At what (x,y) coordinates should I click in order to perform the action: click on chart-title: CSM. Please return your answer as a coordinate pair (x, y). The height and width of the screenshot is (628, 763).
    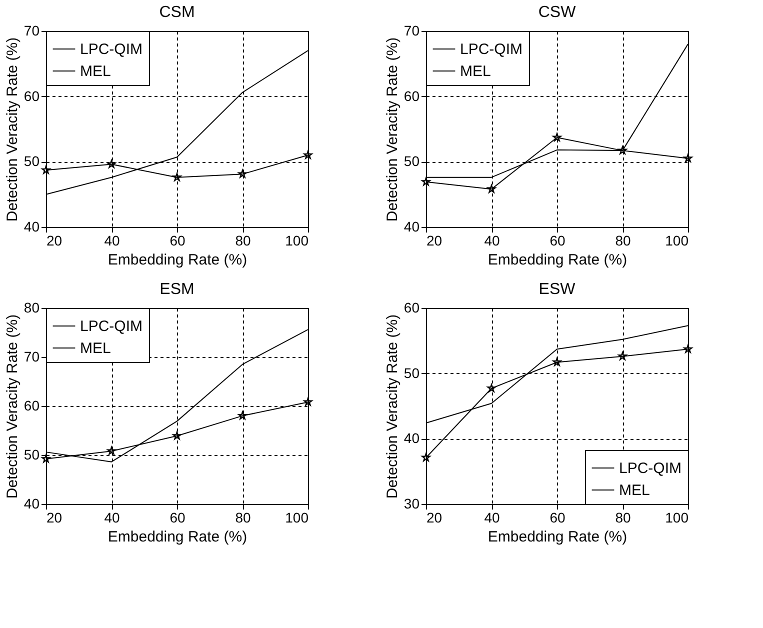
    Looking at the image, I should click on (177, 12).